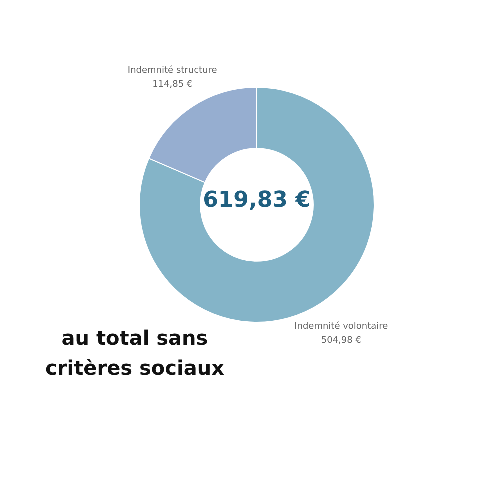 Image resolution: width=500 pixels, height=500 pixels. I want to click on text: 619,83 €, so click(257, 200).